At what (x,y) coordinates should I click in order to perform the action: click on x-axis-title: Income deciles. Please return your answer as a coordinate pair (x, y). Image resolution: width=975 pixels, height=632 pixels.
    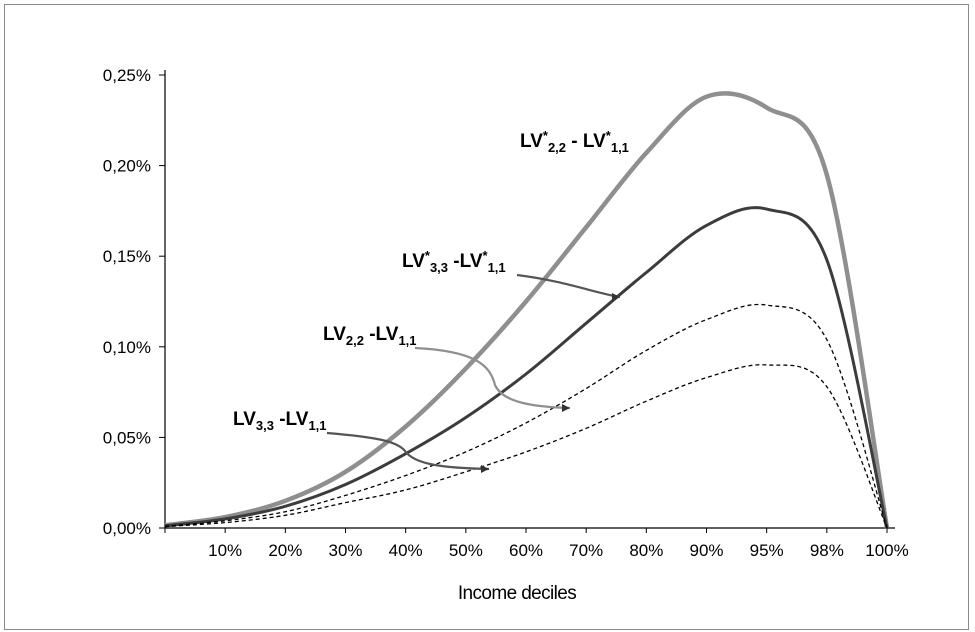
    Looking at the image, I should click on (517, 593).